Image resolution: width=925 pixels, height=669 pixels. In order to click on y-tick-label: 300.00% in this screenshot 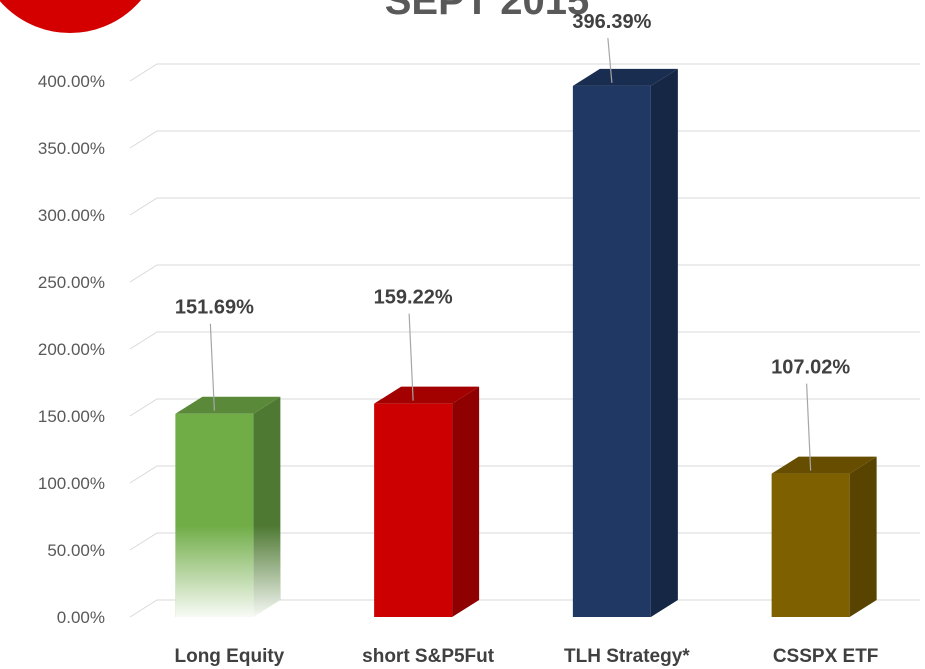, I will do `click(71, 215)`.